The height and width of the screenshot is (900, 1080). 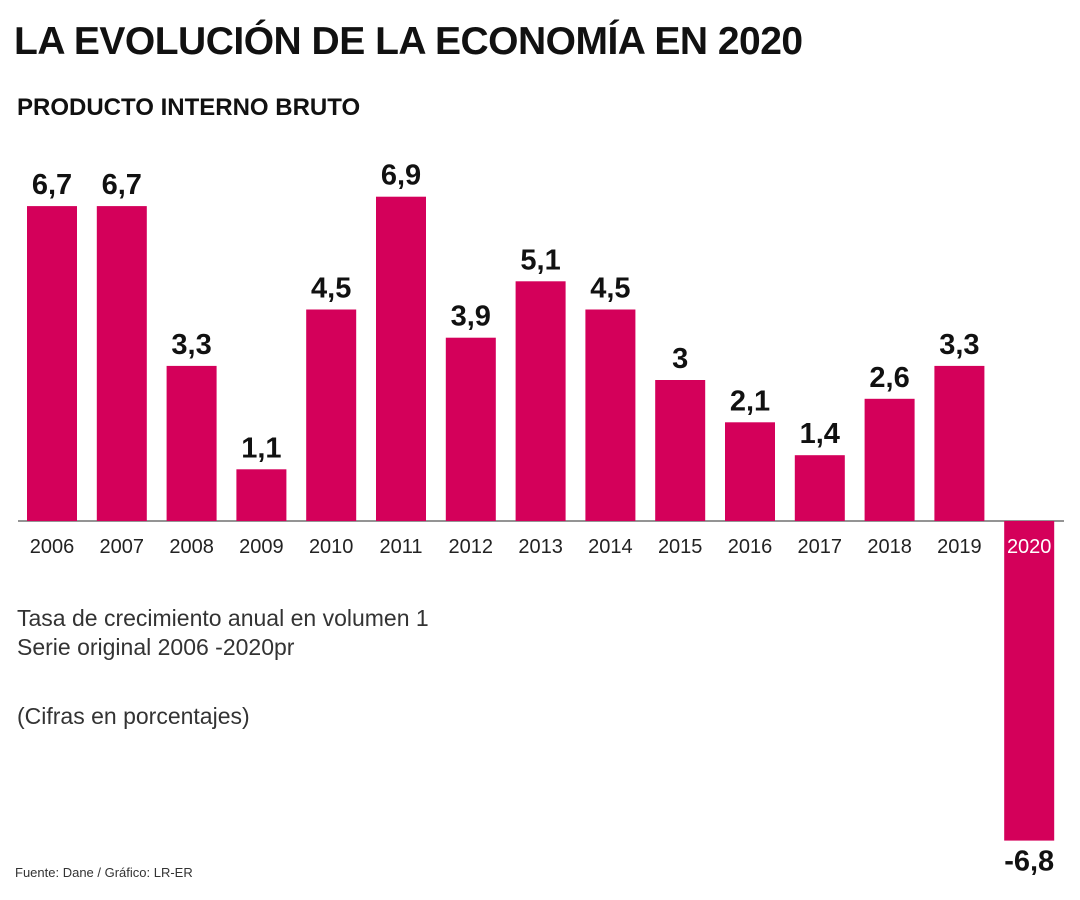 What do you see at coordinates (52, 547) in the screenshot?
I see `x-tick-label-2006: 2006` at bounding box center [52, 547].